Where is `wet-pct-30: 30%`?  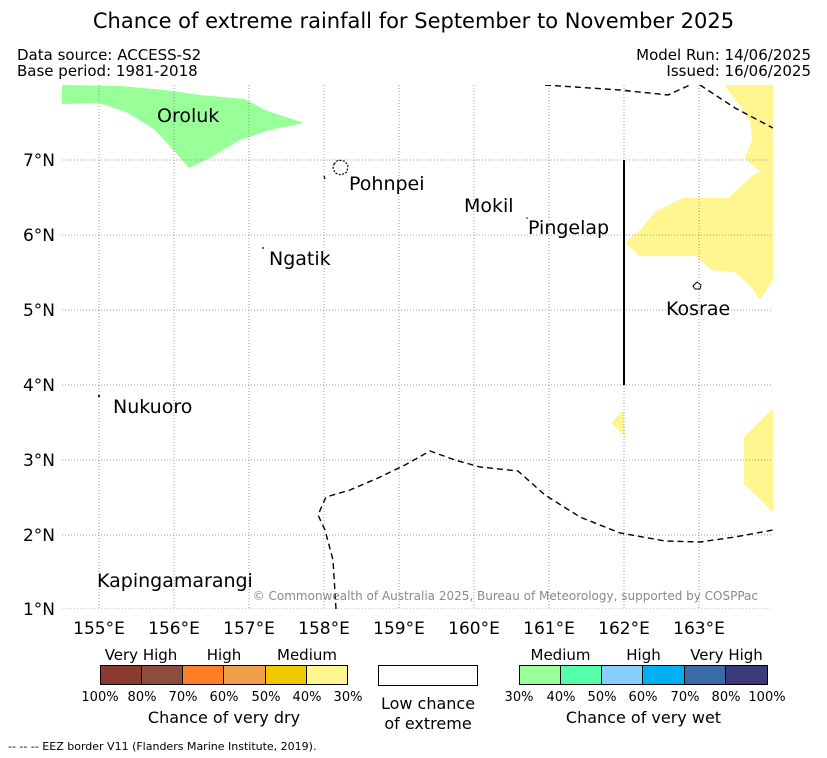
wet-pct-30: 30% is located at coordinates (519, 697).